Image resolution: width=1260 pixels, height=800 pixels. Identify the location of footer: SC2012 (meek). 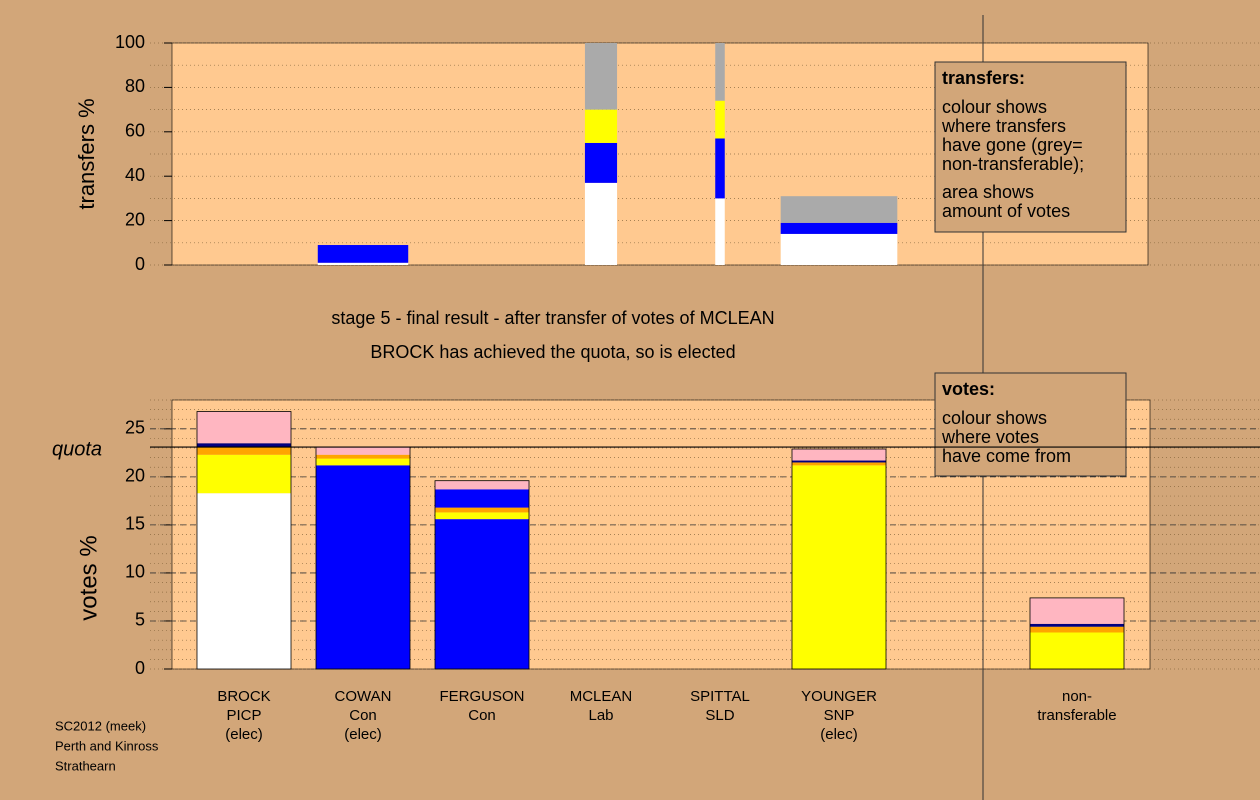
(100, 725).